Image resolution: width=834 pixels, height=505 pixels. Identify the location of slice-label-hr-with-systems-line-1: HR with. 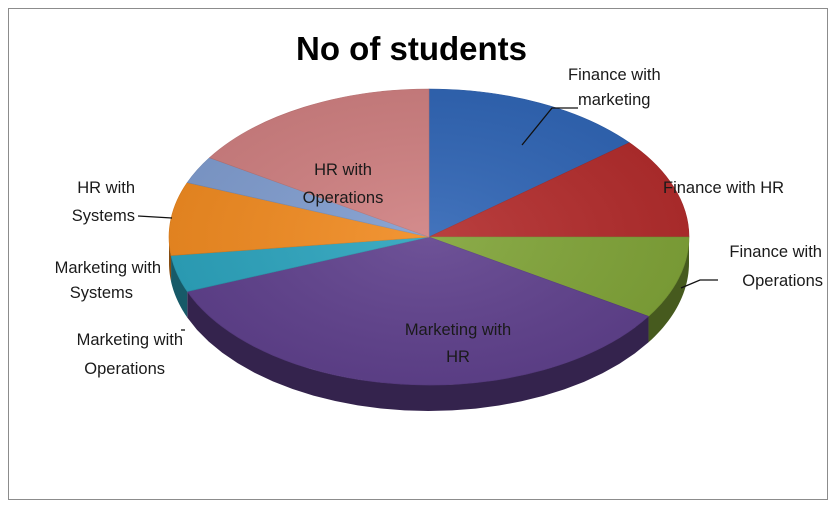
(106, 188).